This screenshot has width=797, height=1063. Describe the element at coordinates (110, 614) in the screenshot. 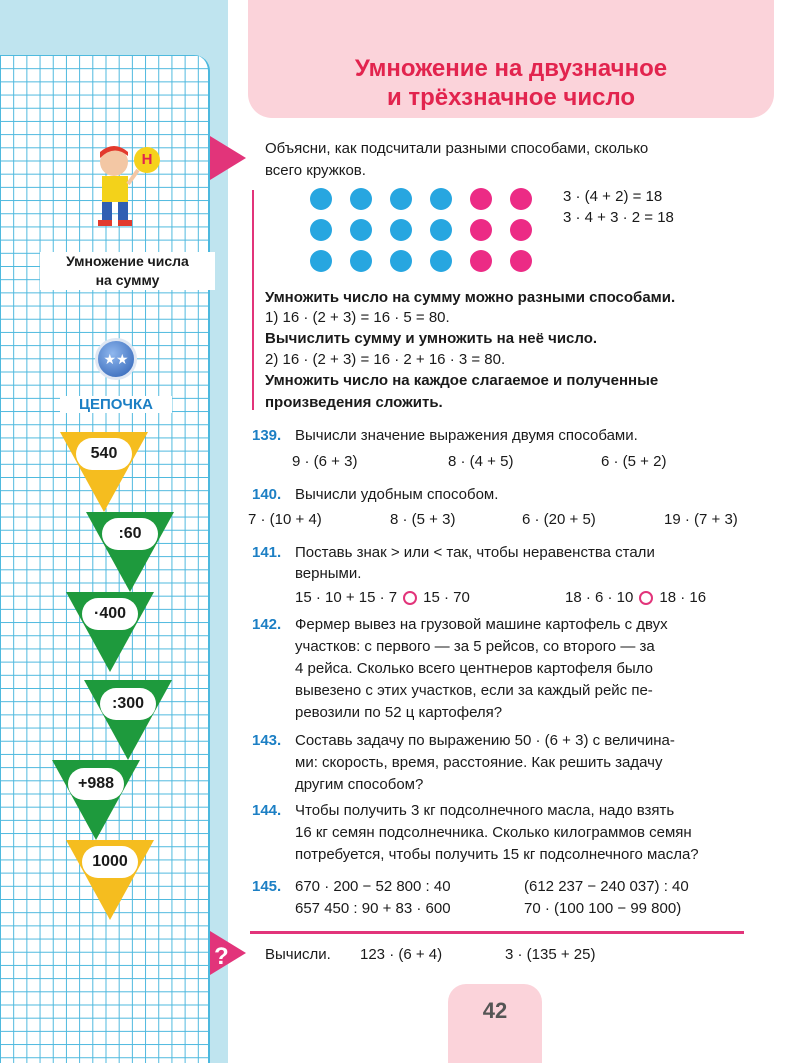

I see `chain-value: ·400` at that location.